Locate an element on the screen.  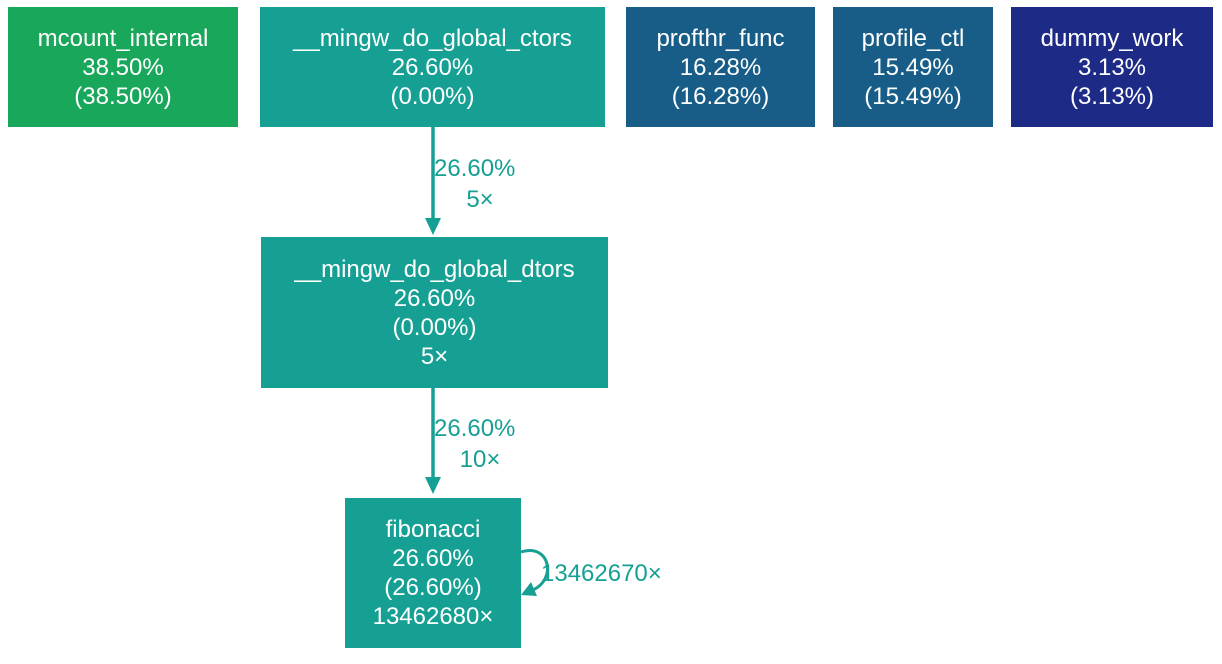
node-profile-ctl: profile_ctl 15.49% (15.49%) is located at coordinates (913, 67).